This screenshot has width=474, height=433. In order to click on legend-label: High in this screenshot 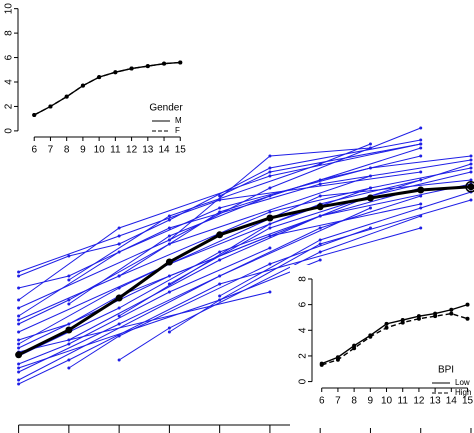, I will do `click(463, 392)`.